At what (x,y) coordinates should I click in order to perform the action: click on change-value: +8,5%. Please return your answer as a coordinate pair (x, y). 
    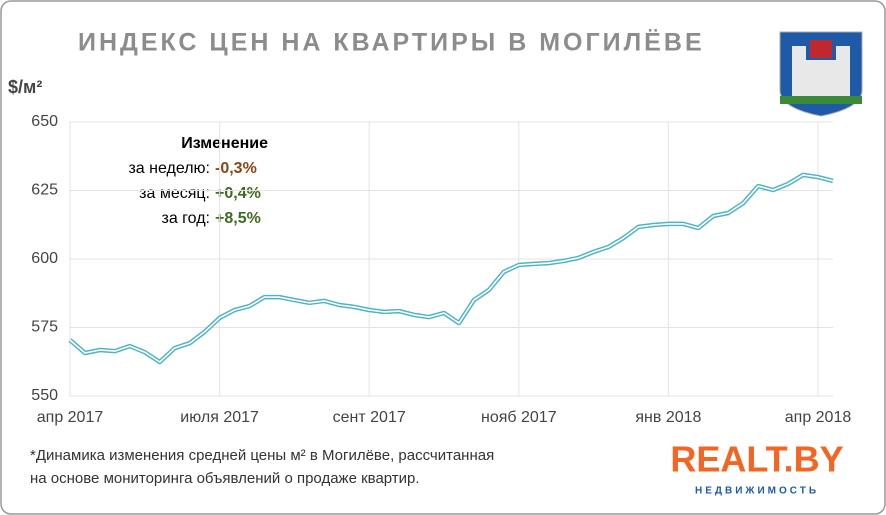
    Looking at the image, I should click on (238, 218).